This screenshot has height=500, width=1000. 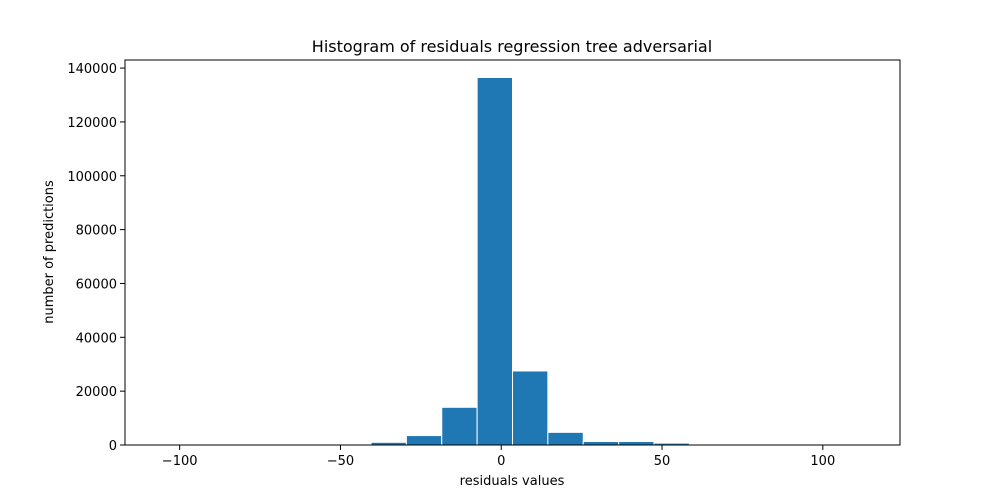 What do you see at coordinates (512, 481) in the screenshot?
I see `x-axis-label: residuals values` at bounding box center [512, 481].